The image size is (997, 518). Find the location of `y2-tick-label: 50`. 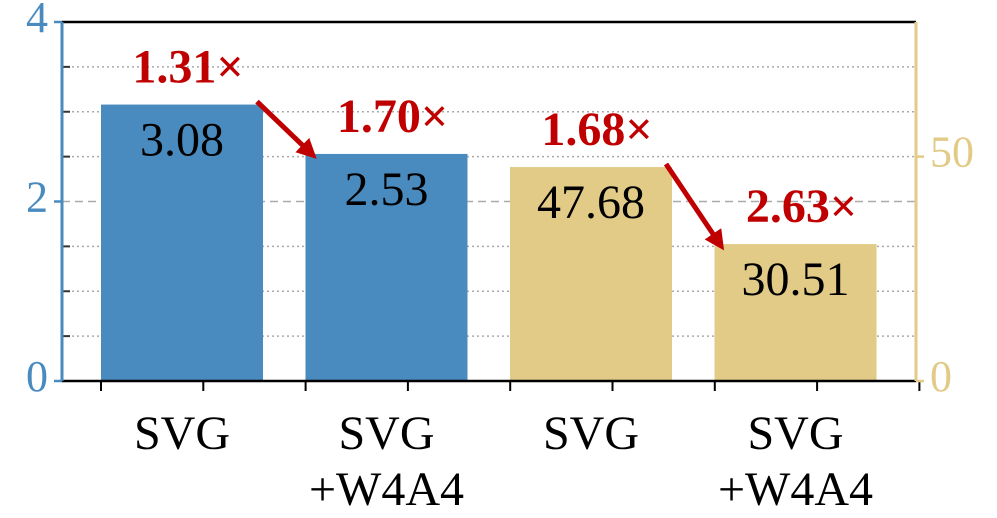

y2-tick-label: 50 is located at coordinates (952, 152).